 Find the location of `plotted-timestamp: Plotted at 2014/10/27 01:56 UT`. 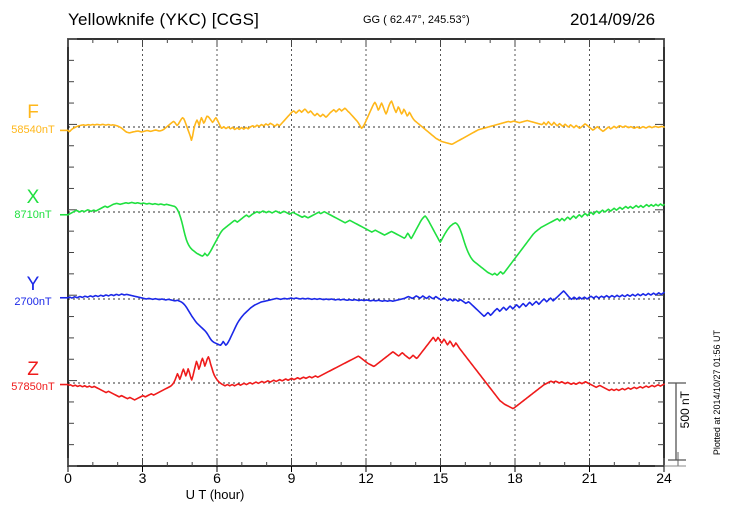

plotted-timestamp: Plotted at 2014/10/27 01:56 UT is located at coordinates (717, 393).